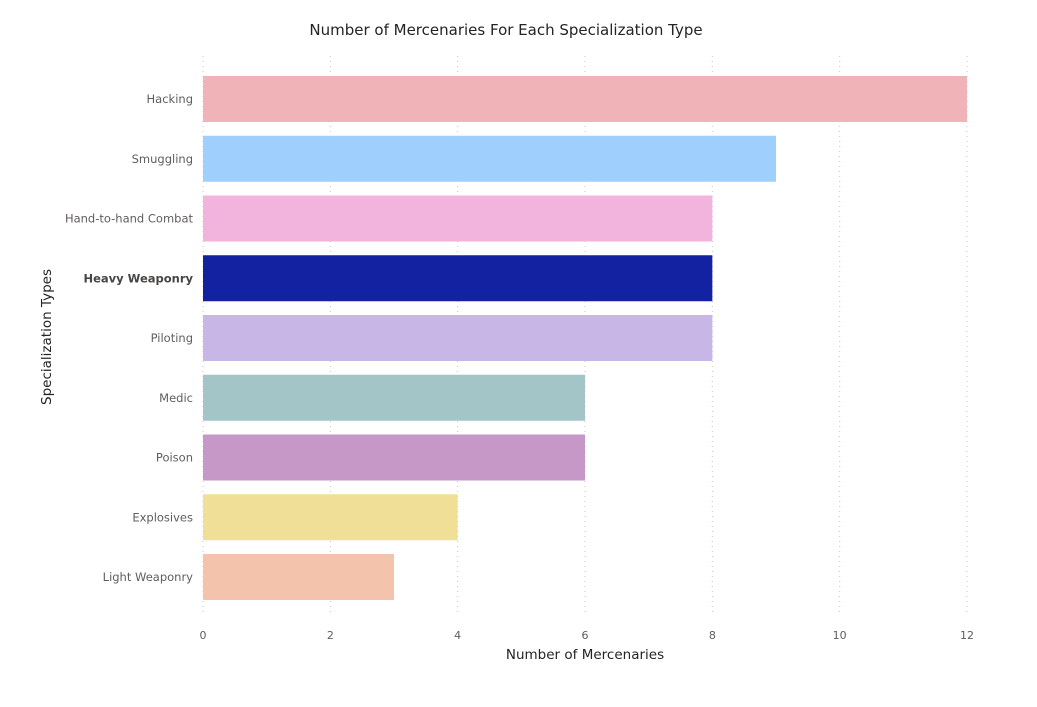 The width and height of the screenshot is (1037, 707). I want to click on category-label: Light Weaponry, so click(148, 577).